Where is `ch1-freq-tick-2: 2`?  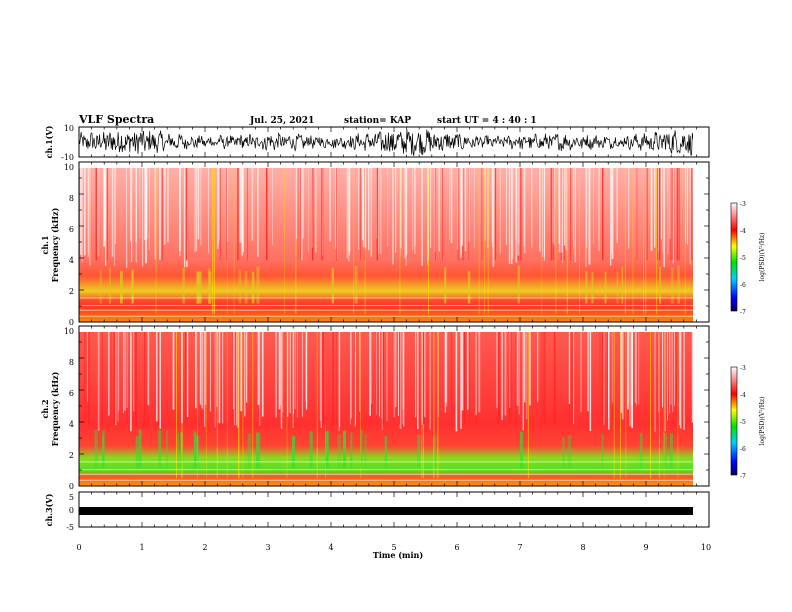
ch1-freq-tick-2: 2 is located at coordinates (71, 291).